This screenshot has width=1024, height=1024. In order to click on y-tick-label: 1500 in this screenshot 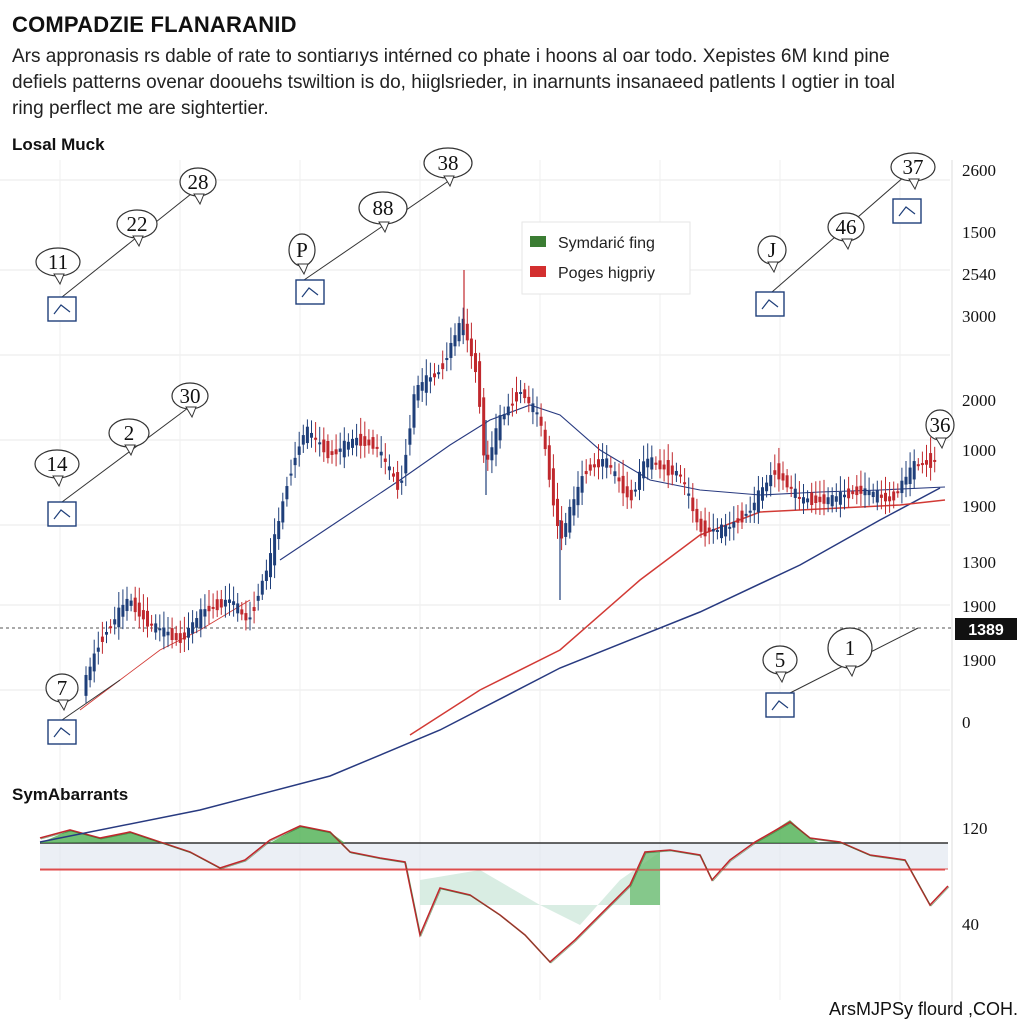, I will do `click(979, 232)`.